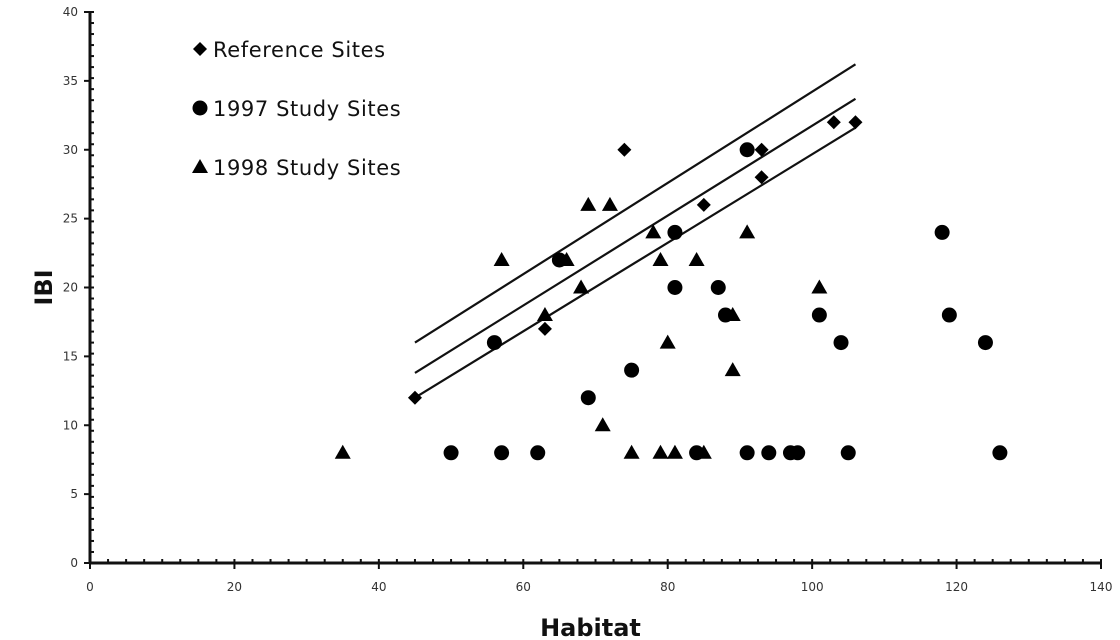 Image resolution: width=1120 pixels, height=640 pixels. I want to click on y-tick-label: 5, so click(74, 494).